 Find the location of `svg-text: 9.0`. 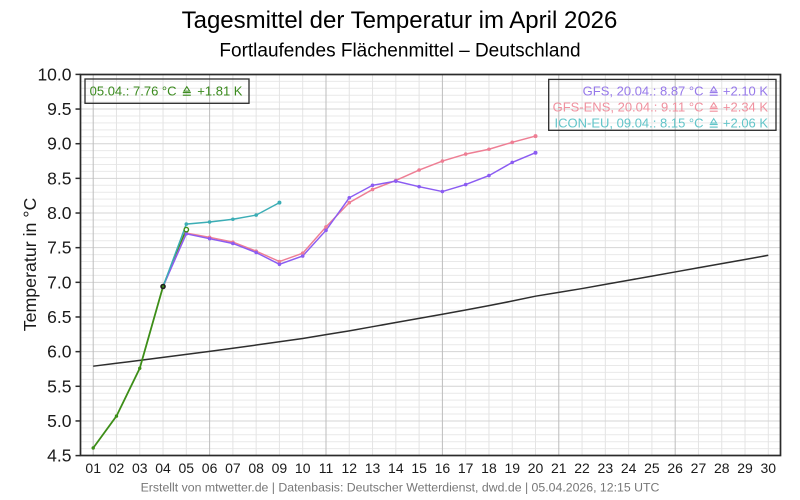

svg-text: 9.0 is located at coordinates (59, 144).